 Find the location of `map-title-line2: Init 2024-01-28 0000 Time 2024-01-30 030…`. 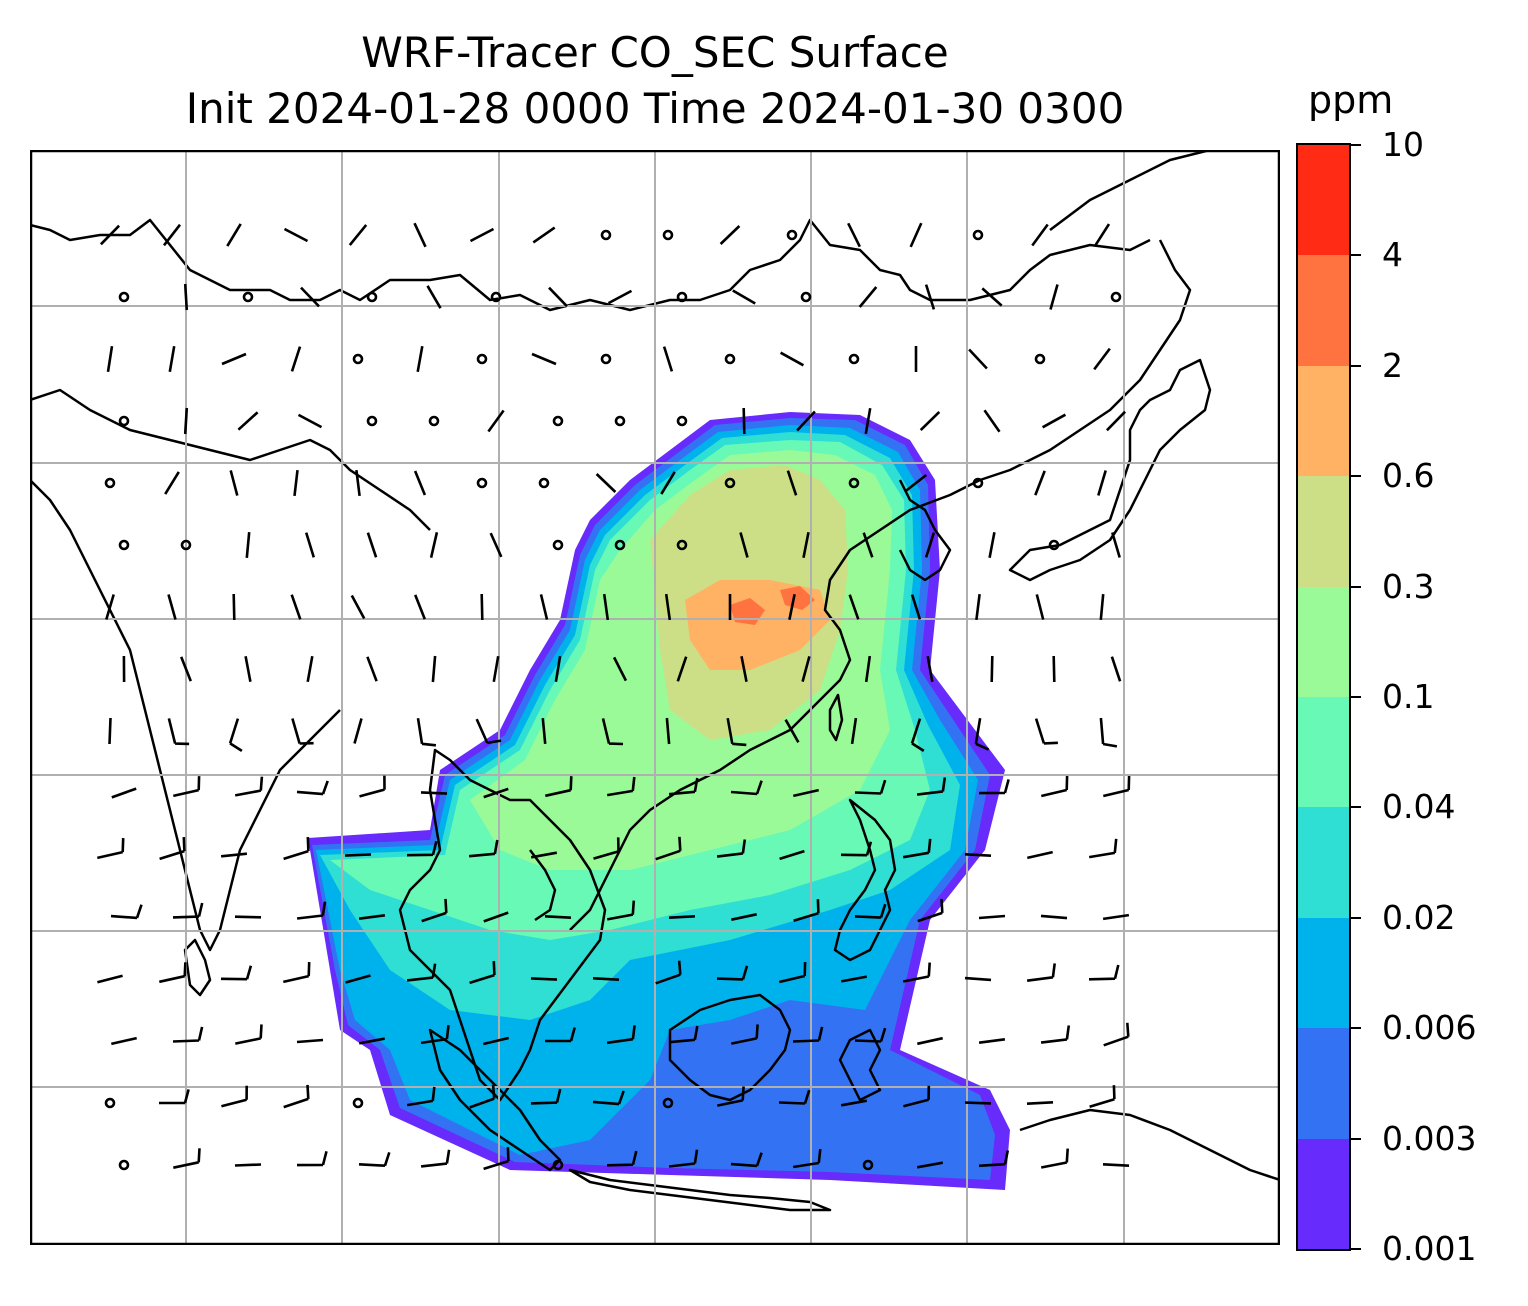

map-title-line2: Init 2024-01-28 0000 Time 2024-01-30 030… is located at coordinates (655, 108).